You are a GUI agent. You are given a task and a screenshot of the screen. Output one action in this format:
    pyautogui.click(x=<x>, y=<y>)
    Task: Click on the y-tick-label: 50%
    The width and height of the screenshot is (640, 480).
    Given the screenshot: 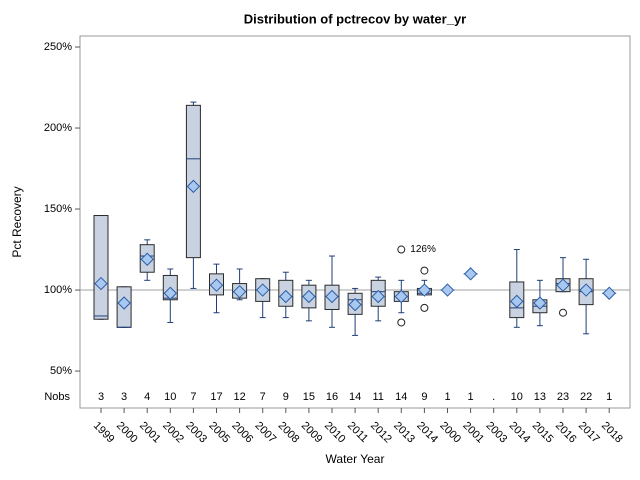 What is the action you would take?
    pyautogui.click(x=61, y=371)
    